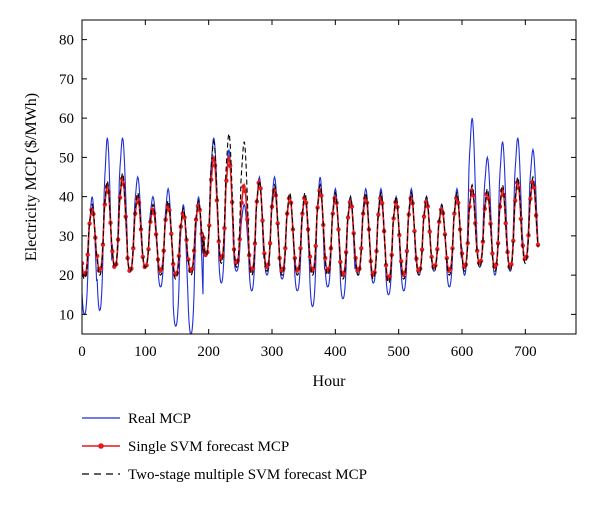 The width and height of the screenshot is (600, 509). What do you see at coordinates (66, 198) in the screenshot?
I see `y-tick-label-40: 40` at bounding box center [66, 198].